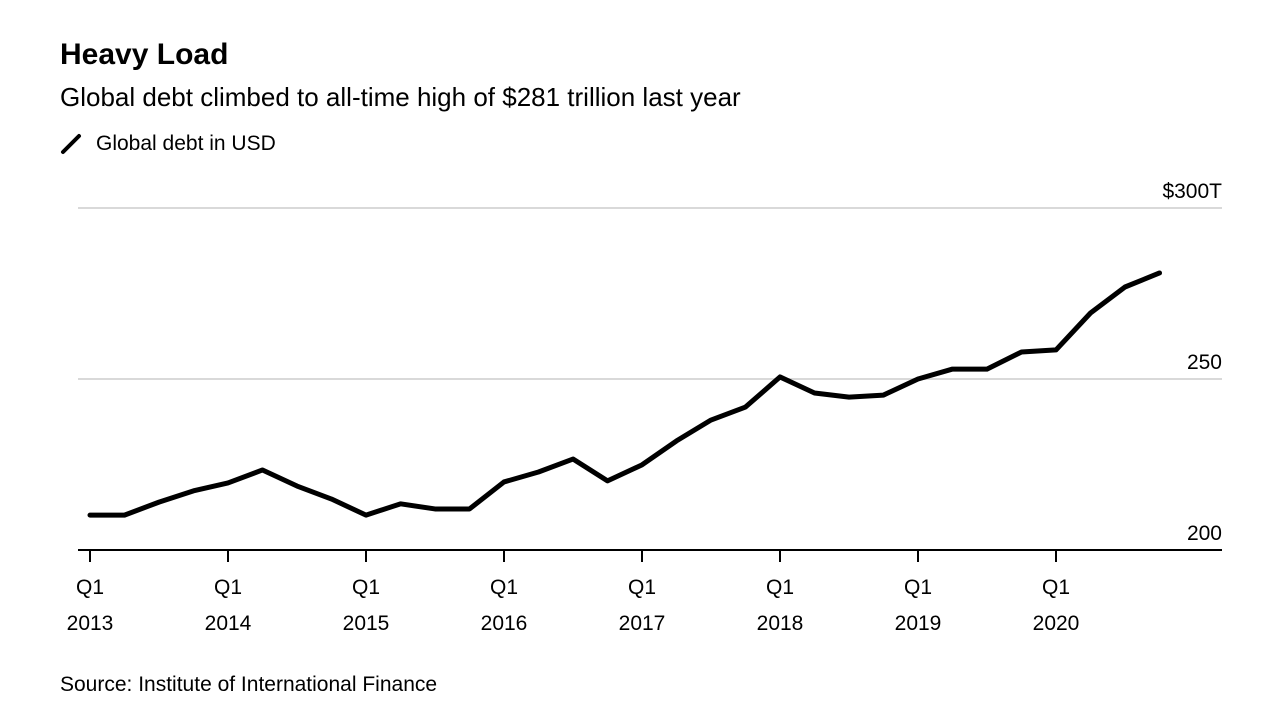 The image size is (1280, 725). Describe the element at coordinates (1192, 191) in the screenshot. I see `y-tick-label: $300T` at that location.